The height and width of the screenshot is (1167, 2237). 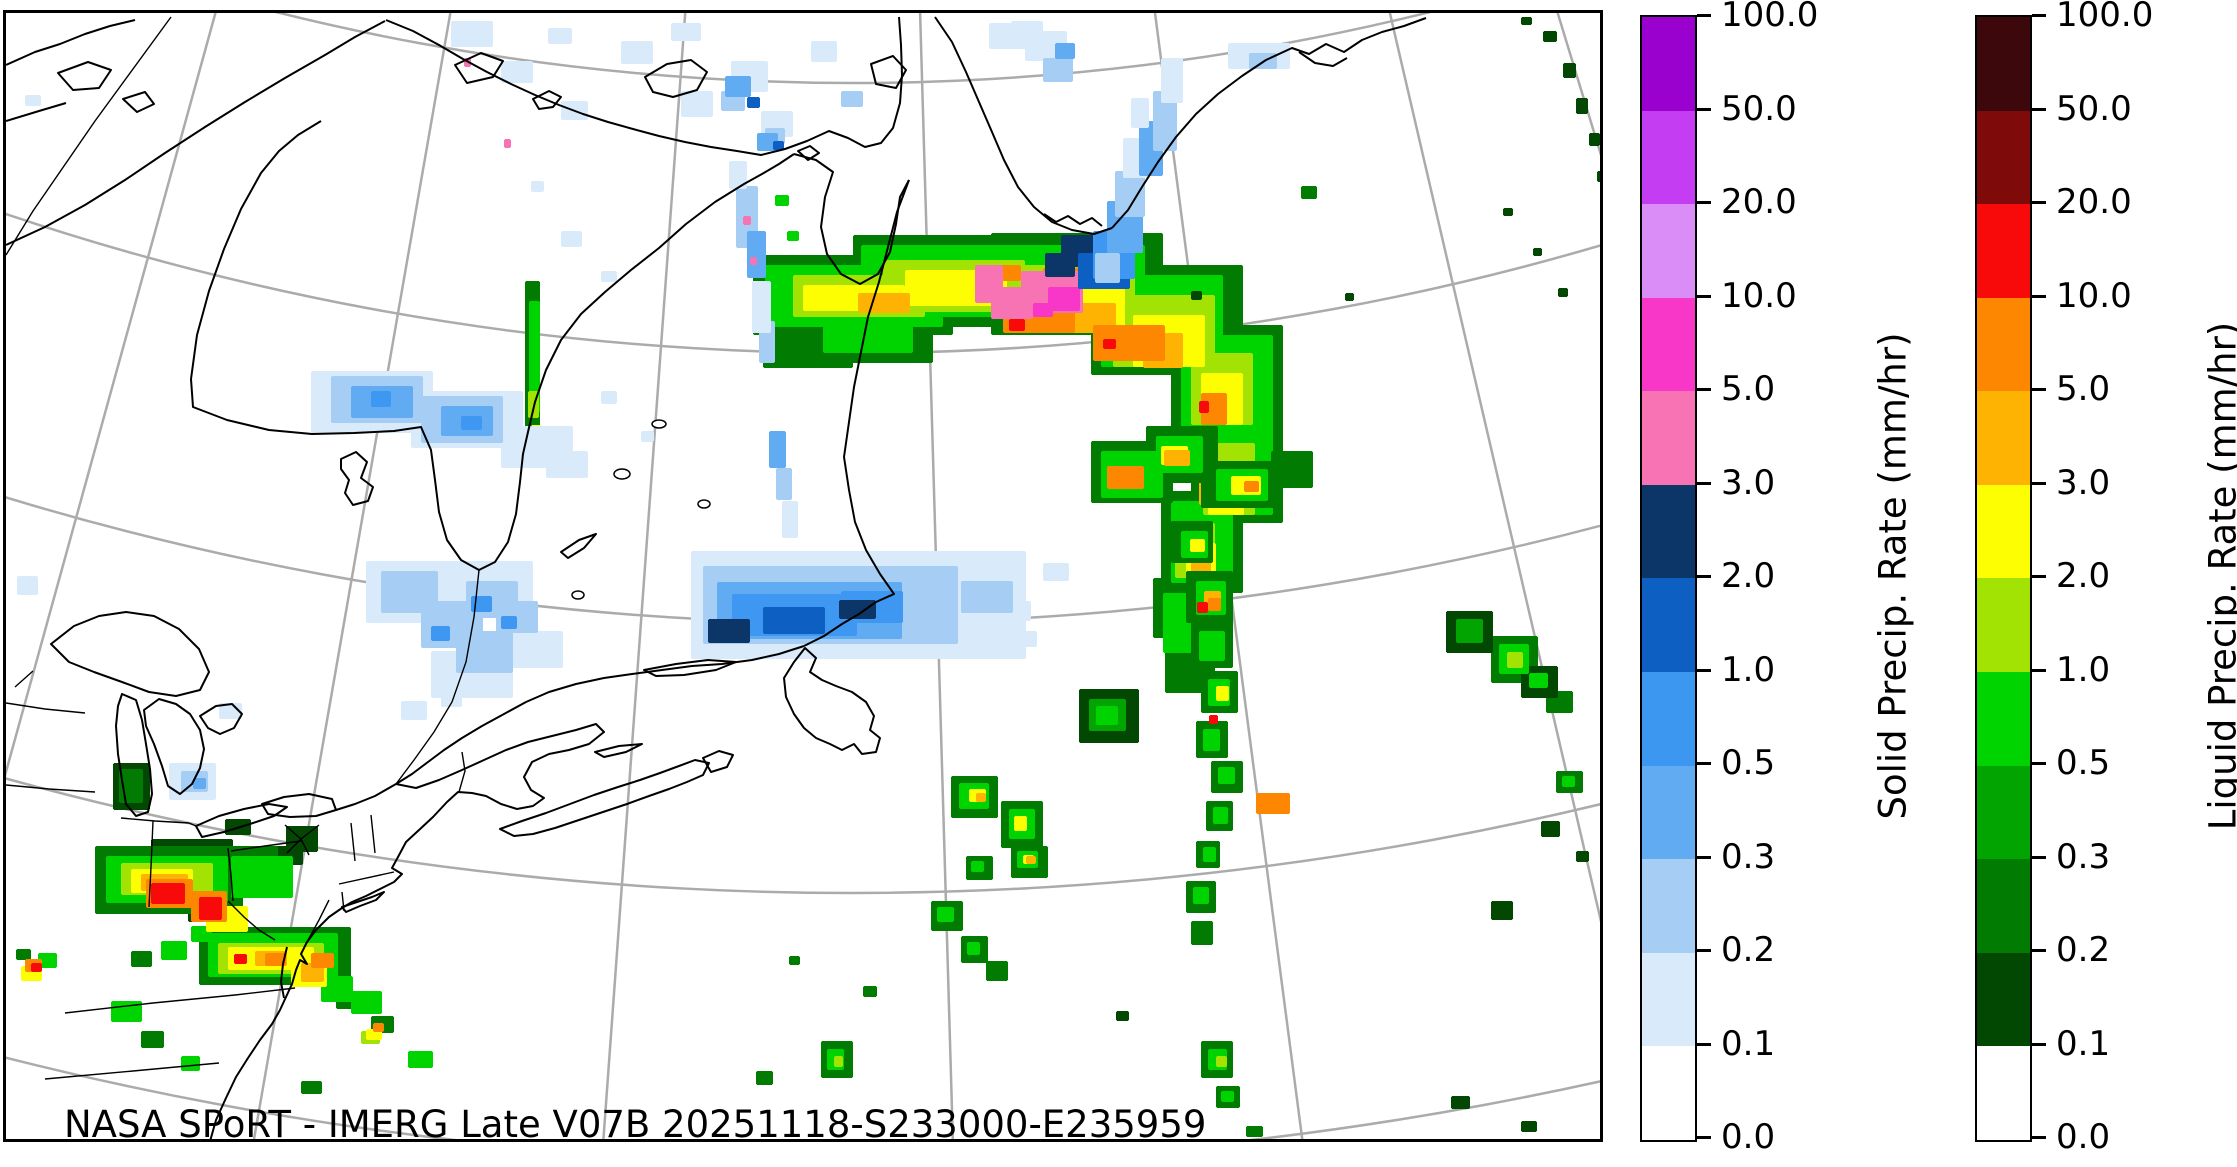 What do you see at coordinates (1759, 109) in the screenshot?
I see `colorbar-tick-label: 50.0` at bounding box center [1759, 109].